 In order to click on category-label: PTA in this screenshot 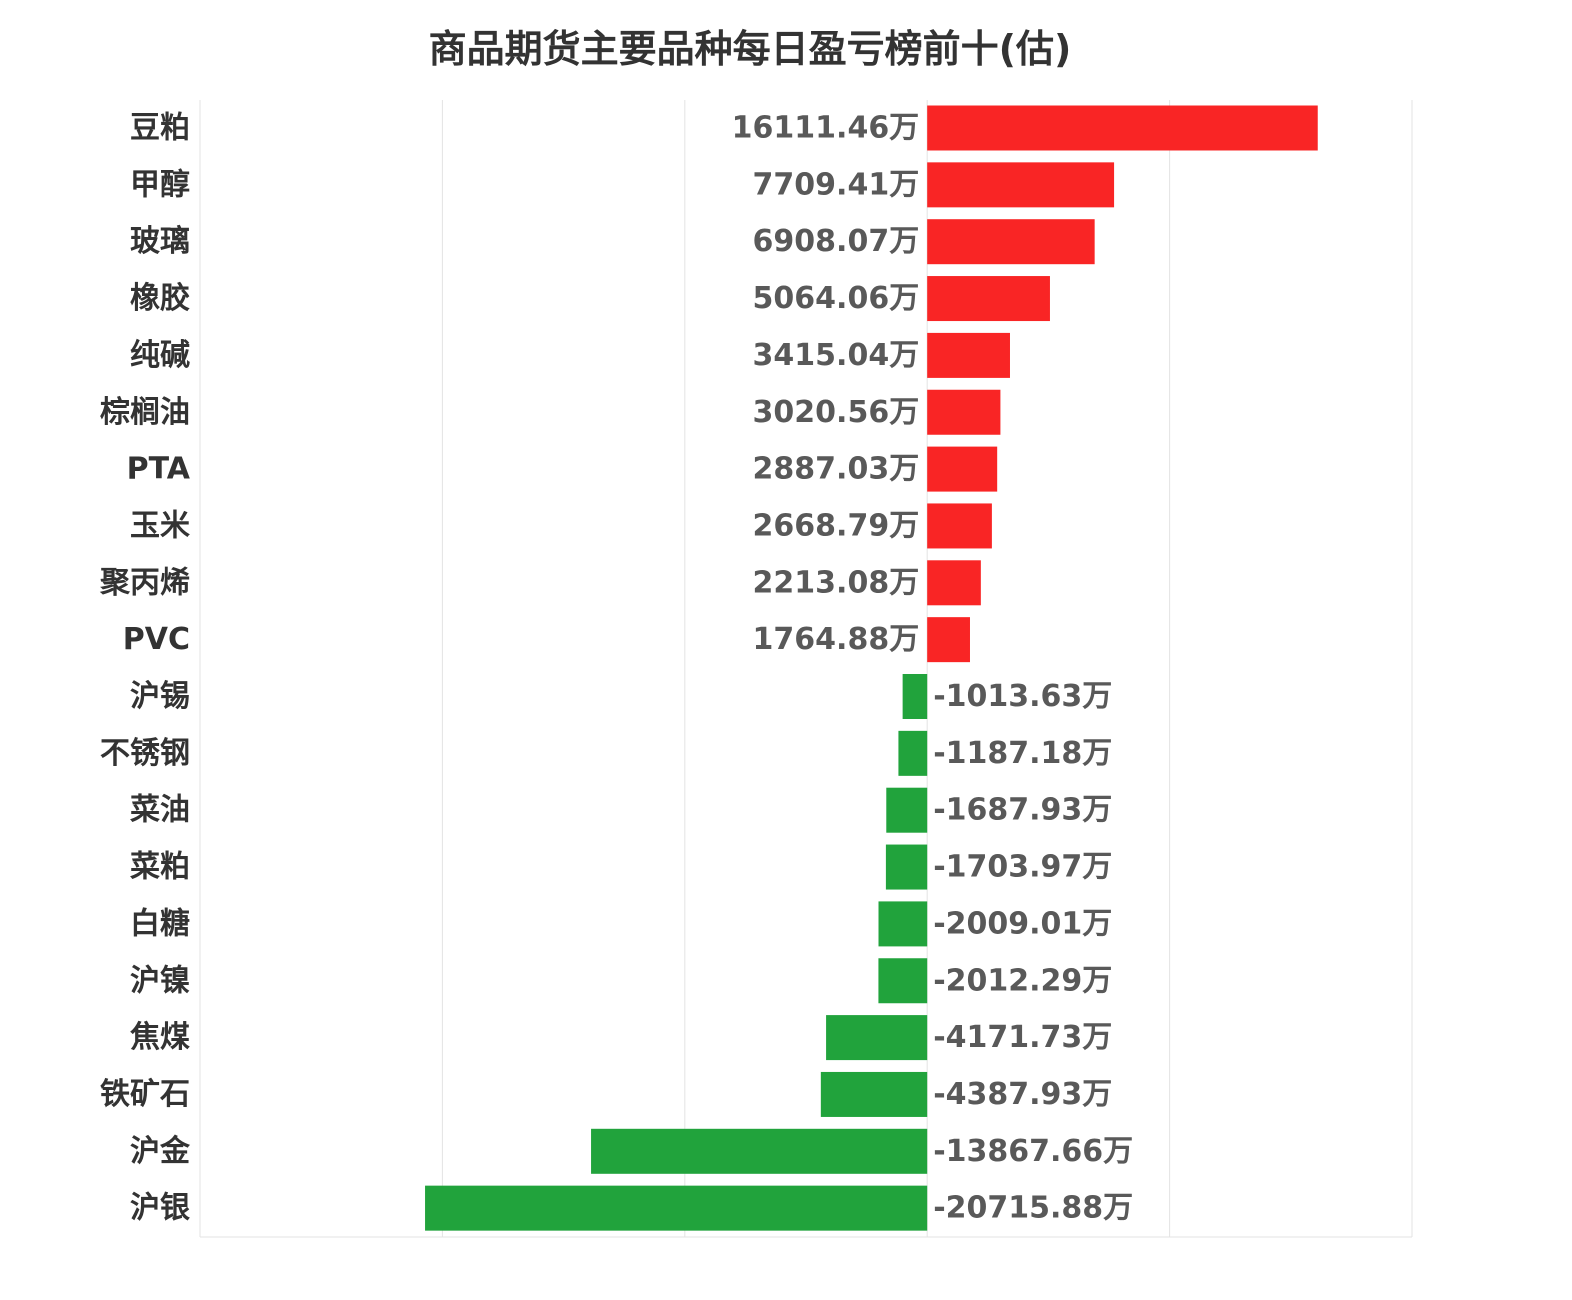, I will do `click(159, 469)`.